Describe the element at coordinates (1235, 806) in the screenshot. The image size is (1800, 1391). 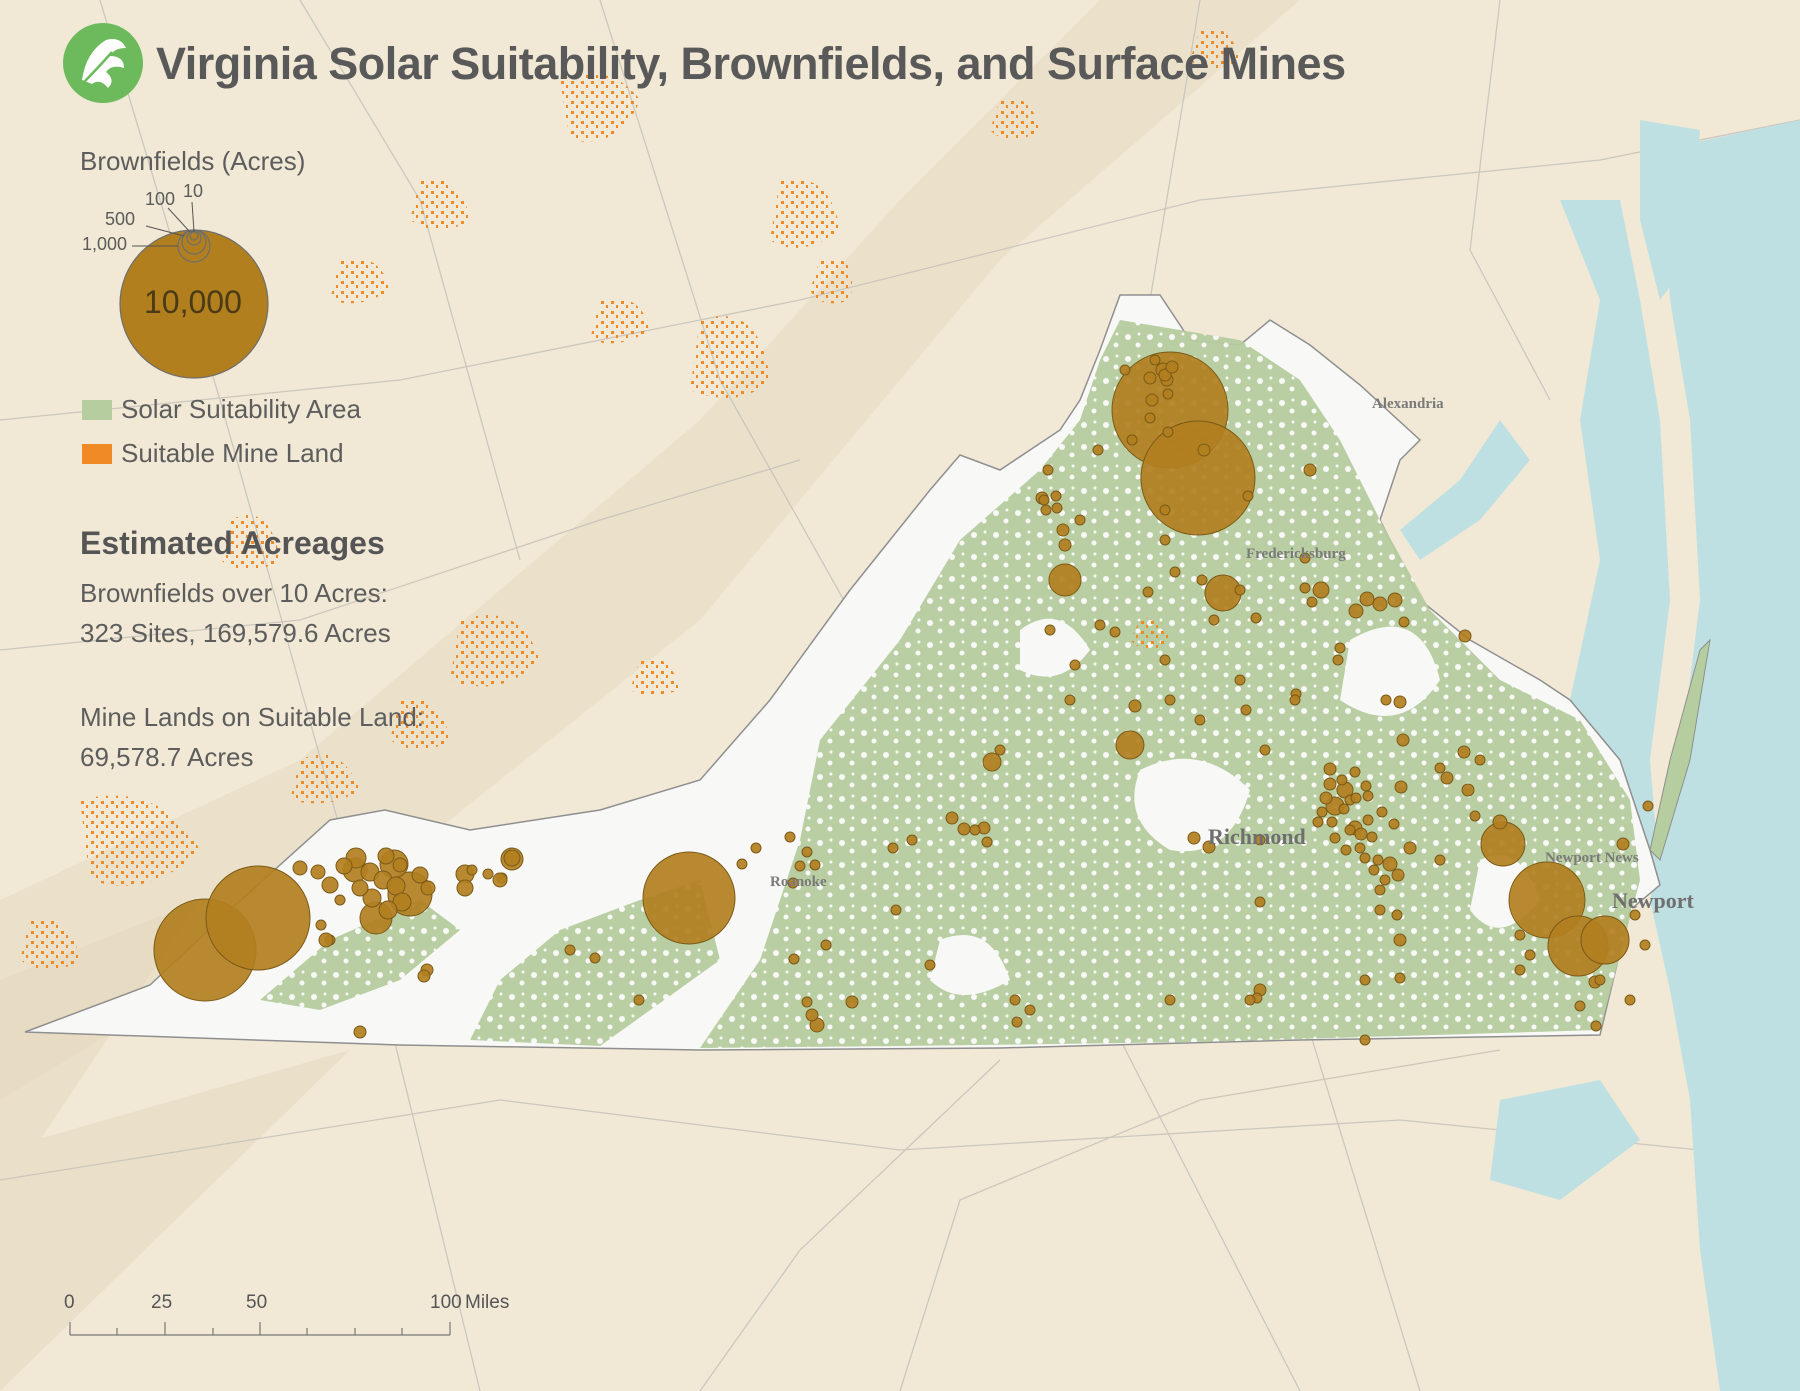
I see `unsuitable-holes` at that location.